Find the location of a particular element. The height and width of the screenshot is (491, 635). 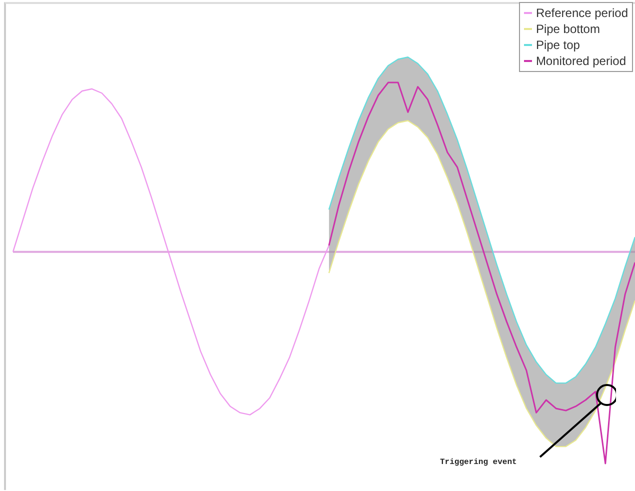

legend-label: Pipe bottom is located at coordinates (568, 29).